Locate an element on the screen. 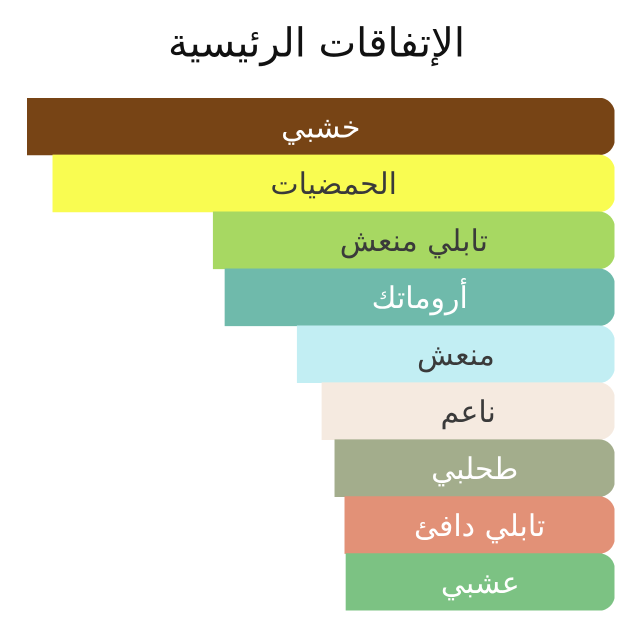  y-tick-label: ناعم is located at coordinates (468, 412).